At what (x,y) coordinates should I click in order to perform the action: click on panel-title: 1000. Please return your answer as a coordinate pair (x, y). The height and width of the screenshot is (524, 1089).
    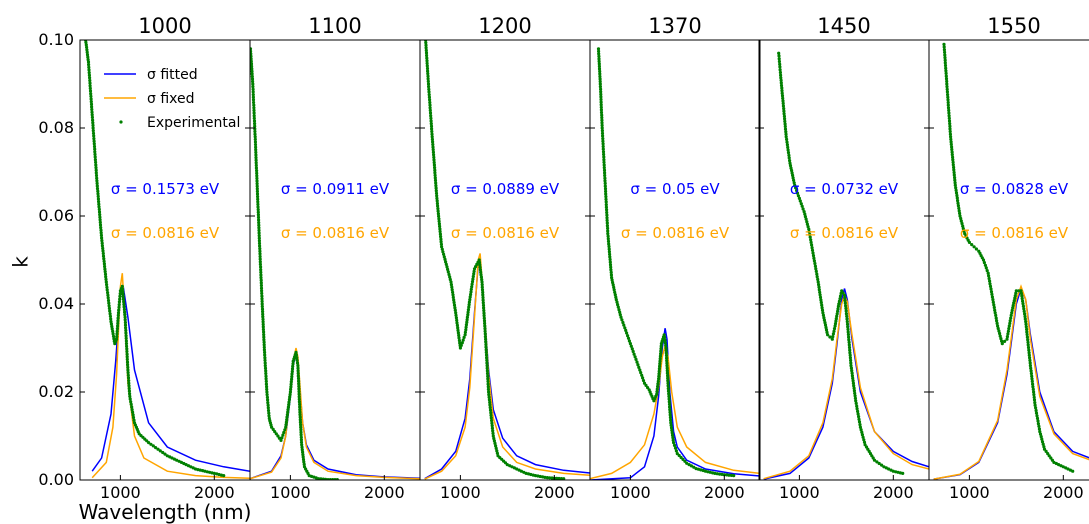
    Looking at the image, I should click on (164, 26).